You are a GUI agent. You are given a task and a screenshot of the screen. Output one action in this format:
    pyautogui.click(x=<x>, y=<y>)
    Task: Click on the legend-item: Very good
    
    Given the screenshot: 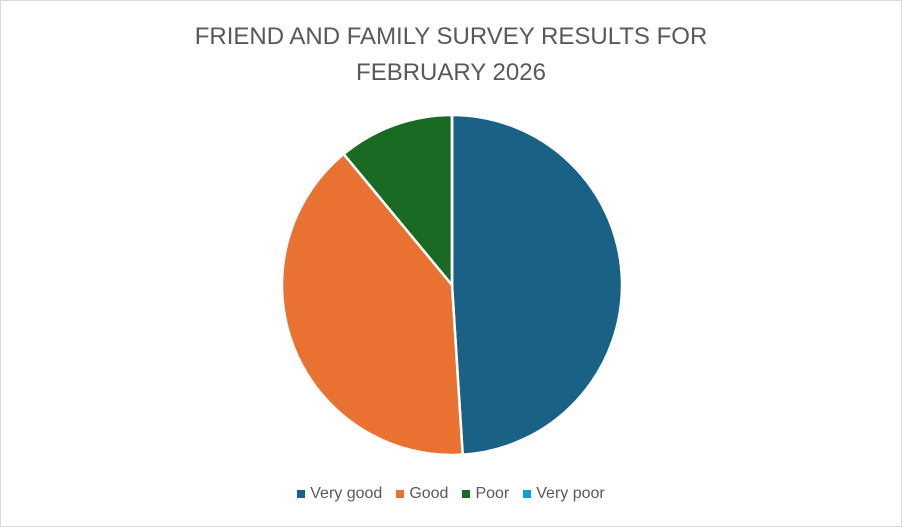 What is the action you would take?
    pyautogui.click(x=339, y=494)
    